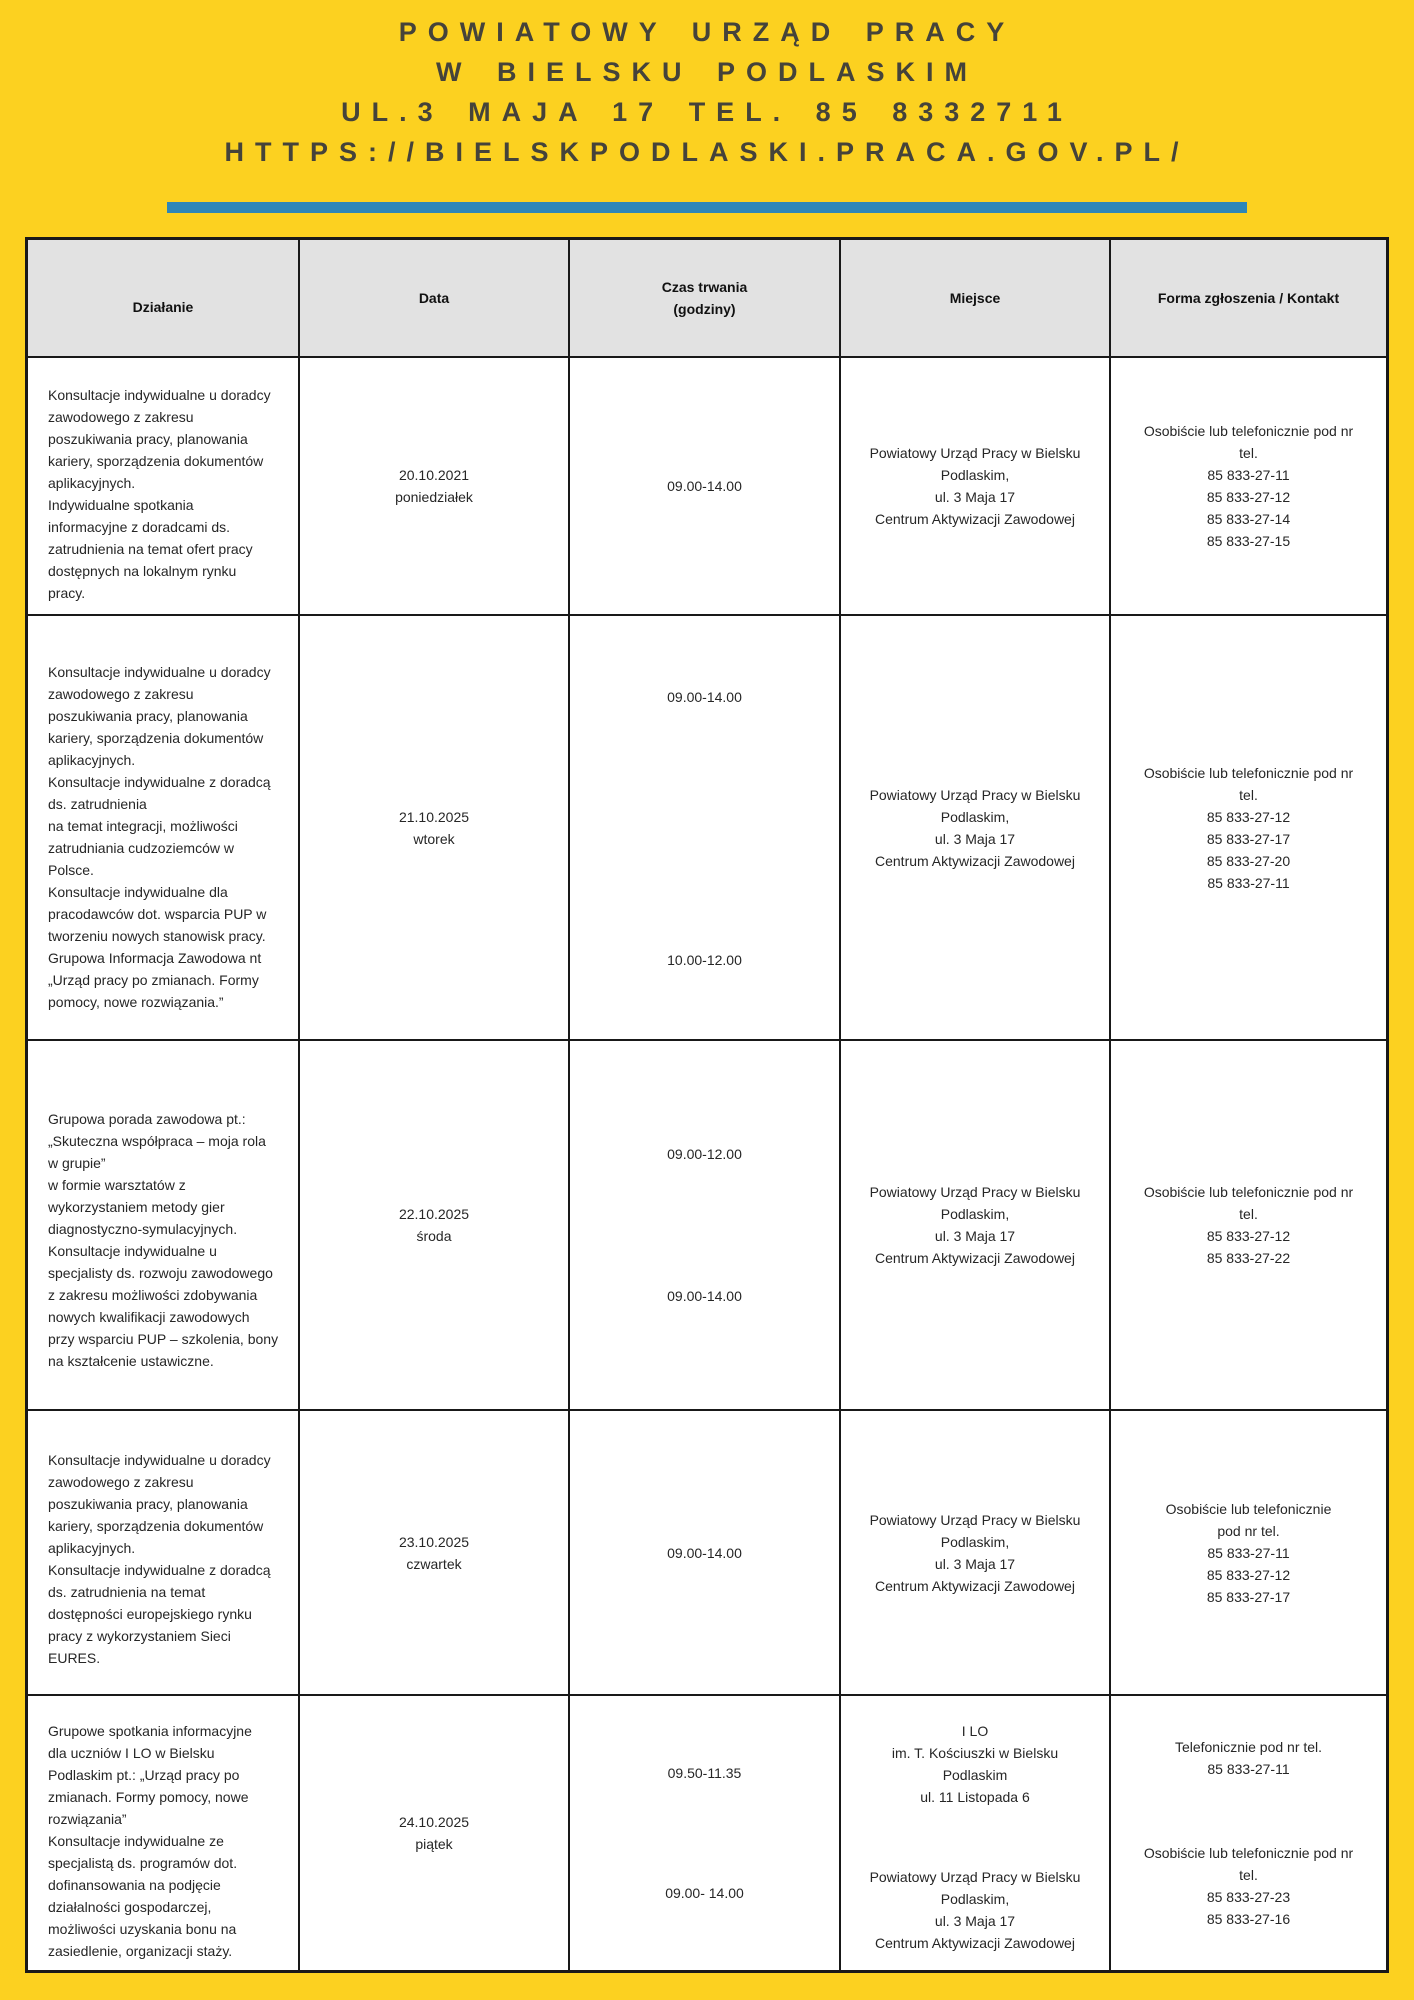 The width and height of the screenshot is (1414, 2000). What do you see at coordinates (1248, 1758) in the screenshot?
I see `contact-entry: Telefonicznie pod nr tel. 85 833-27-11` at bounding box center [1248, 1758].